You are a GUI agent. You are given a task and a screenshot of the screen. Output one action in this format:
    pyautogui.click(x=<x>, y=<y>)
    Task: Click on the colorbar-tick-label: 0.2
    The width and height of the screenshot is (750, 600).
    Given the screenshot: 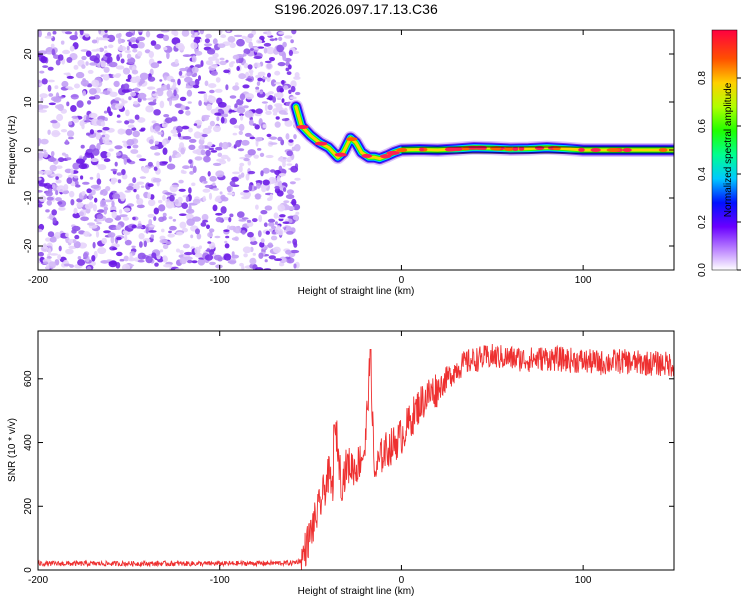 What is the action you would take?
    pyautogui.click(x=702, y=222)
    